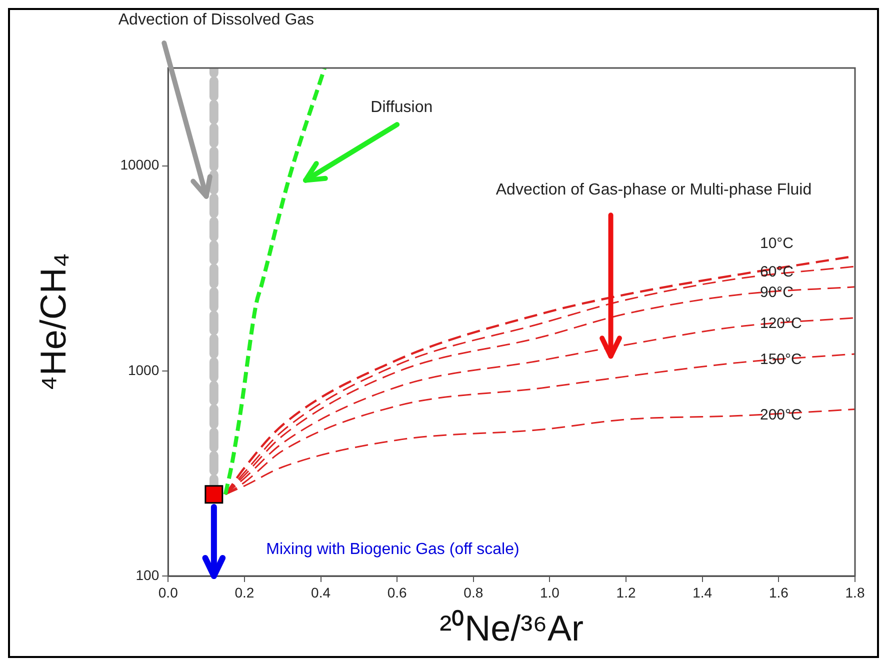  What do you see at coordinates (168, 592) in the screenshot?
I see `x-tick-label: 0.0` at bounding box center [168, 592].